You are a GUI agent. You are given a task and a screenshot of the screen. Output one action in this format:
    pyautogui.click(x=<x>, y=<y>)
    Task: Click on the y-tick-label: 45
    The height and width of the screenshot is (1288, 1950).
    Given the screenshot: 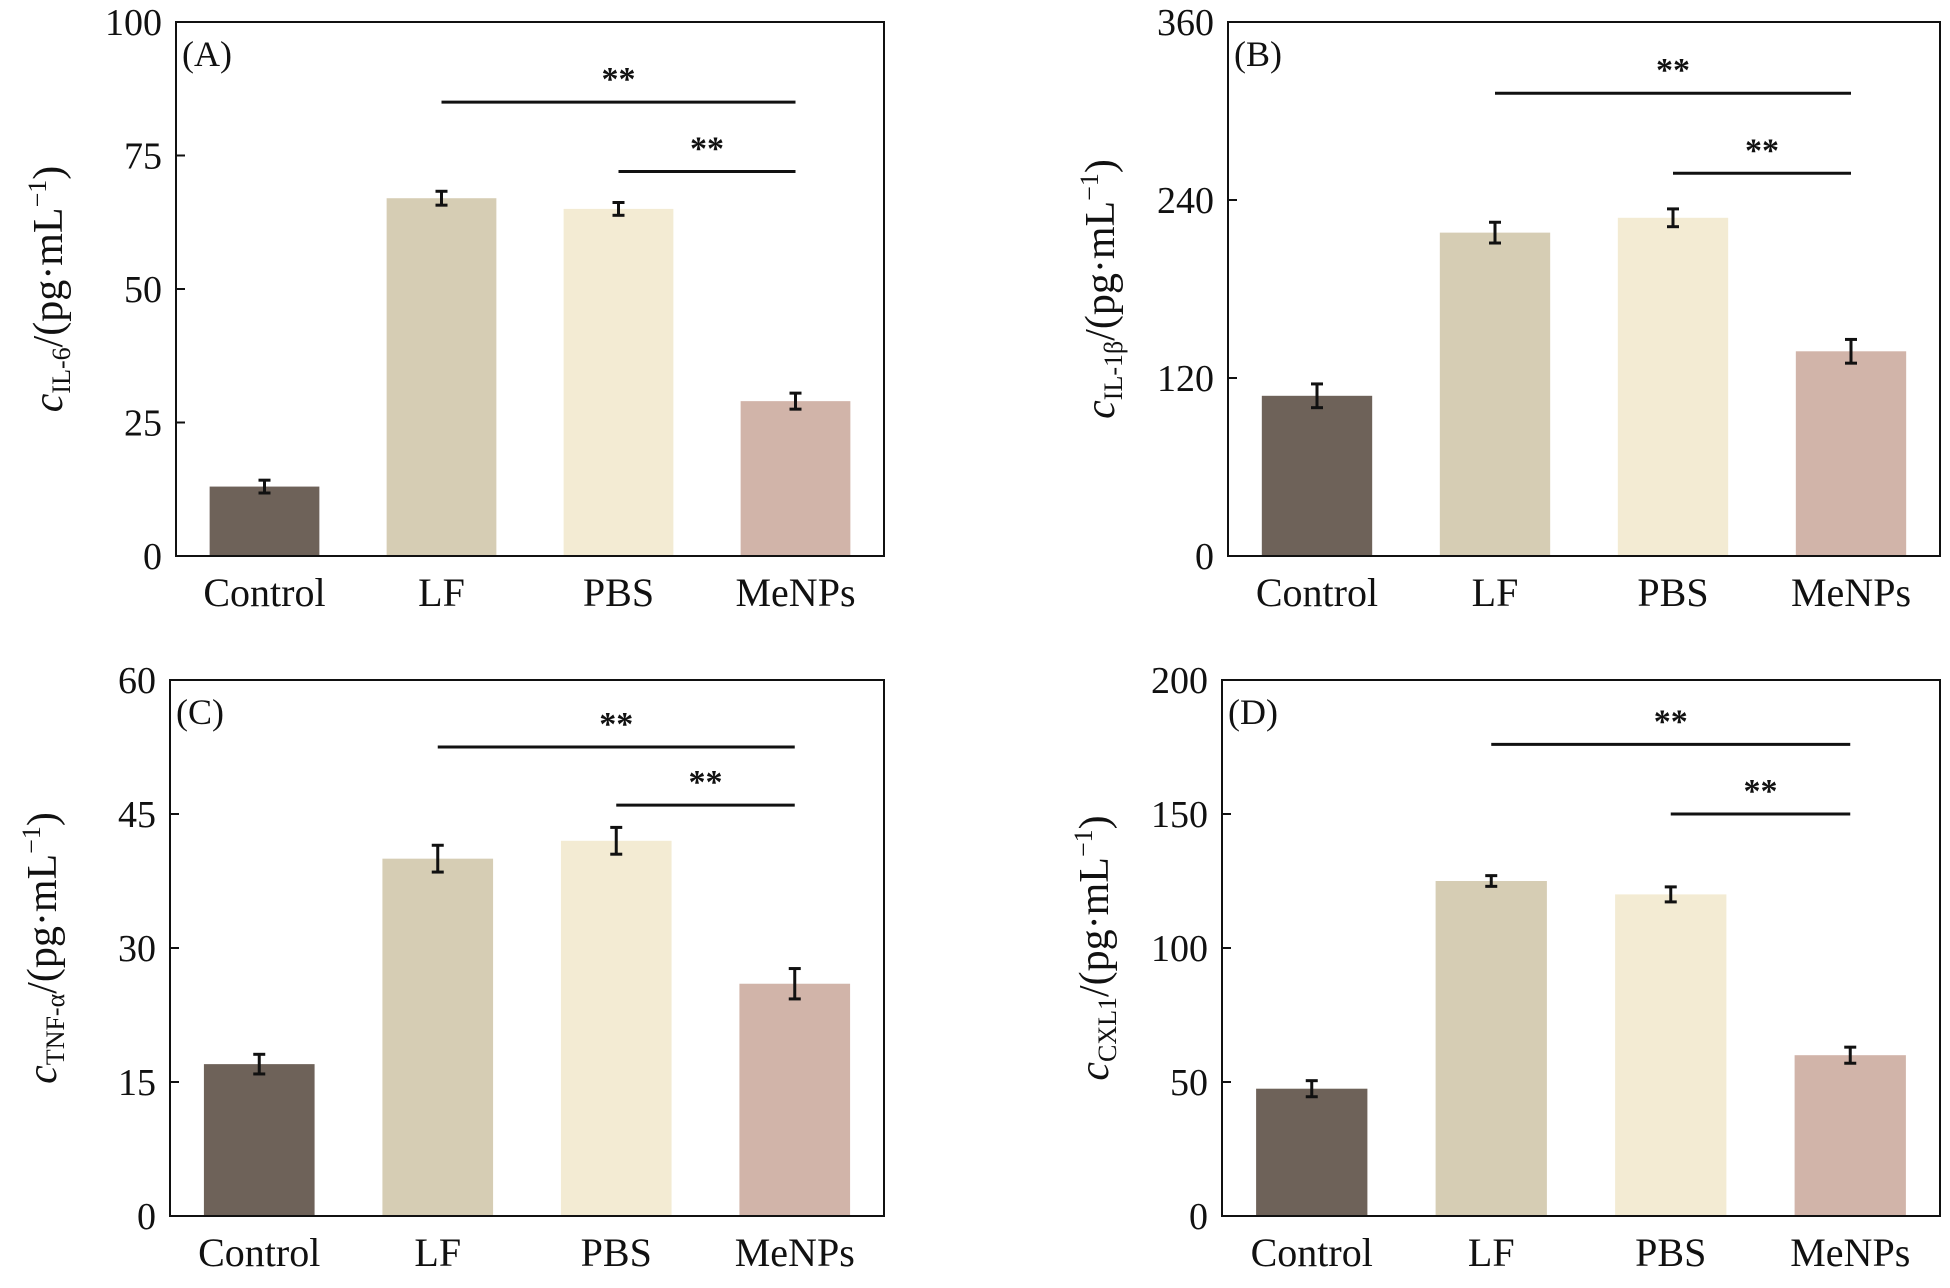 What is the action you would take?
    pyautogui.click(x=137, y=815)
    